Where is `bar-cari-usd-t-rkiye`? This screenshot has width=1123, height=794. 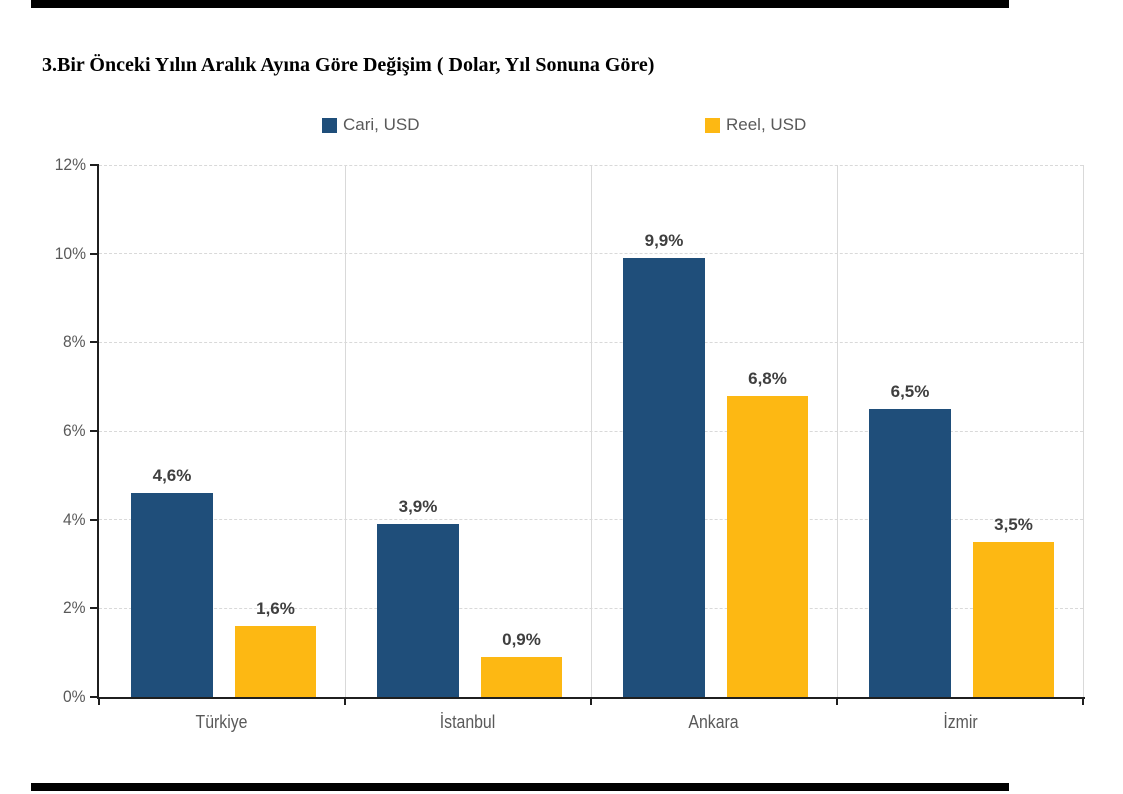 bar-cari-usd-t-rkiye is located at coordinates (172, 595).